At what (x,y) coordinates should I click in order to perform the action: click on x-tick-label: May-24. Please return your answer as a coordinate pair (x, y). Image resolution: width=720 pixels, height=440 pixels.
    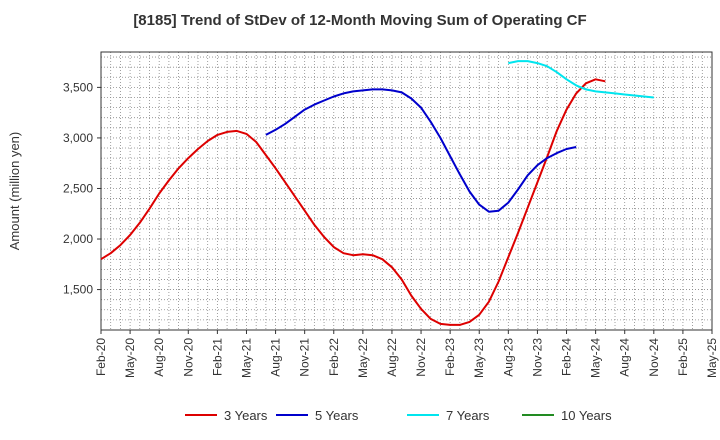
    Looking at the image, I should click on (596, 358).